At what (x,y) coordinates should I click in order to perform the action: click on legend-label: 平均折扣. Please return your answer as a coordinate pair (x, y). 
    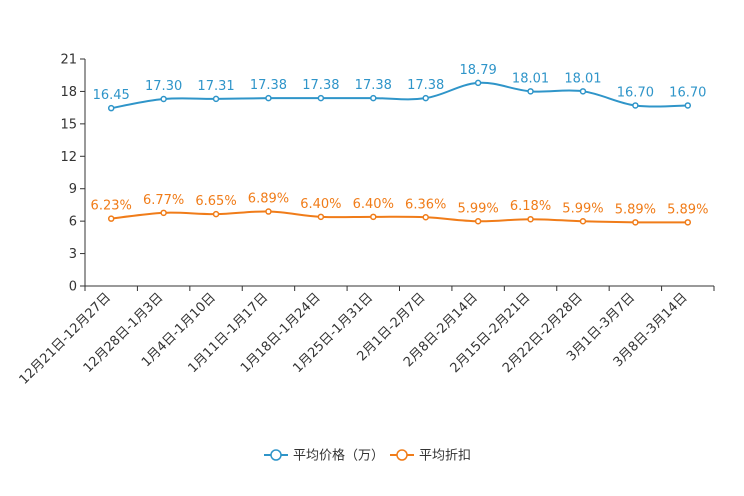
    Looking at the image, I should click on (445, 456).